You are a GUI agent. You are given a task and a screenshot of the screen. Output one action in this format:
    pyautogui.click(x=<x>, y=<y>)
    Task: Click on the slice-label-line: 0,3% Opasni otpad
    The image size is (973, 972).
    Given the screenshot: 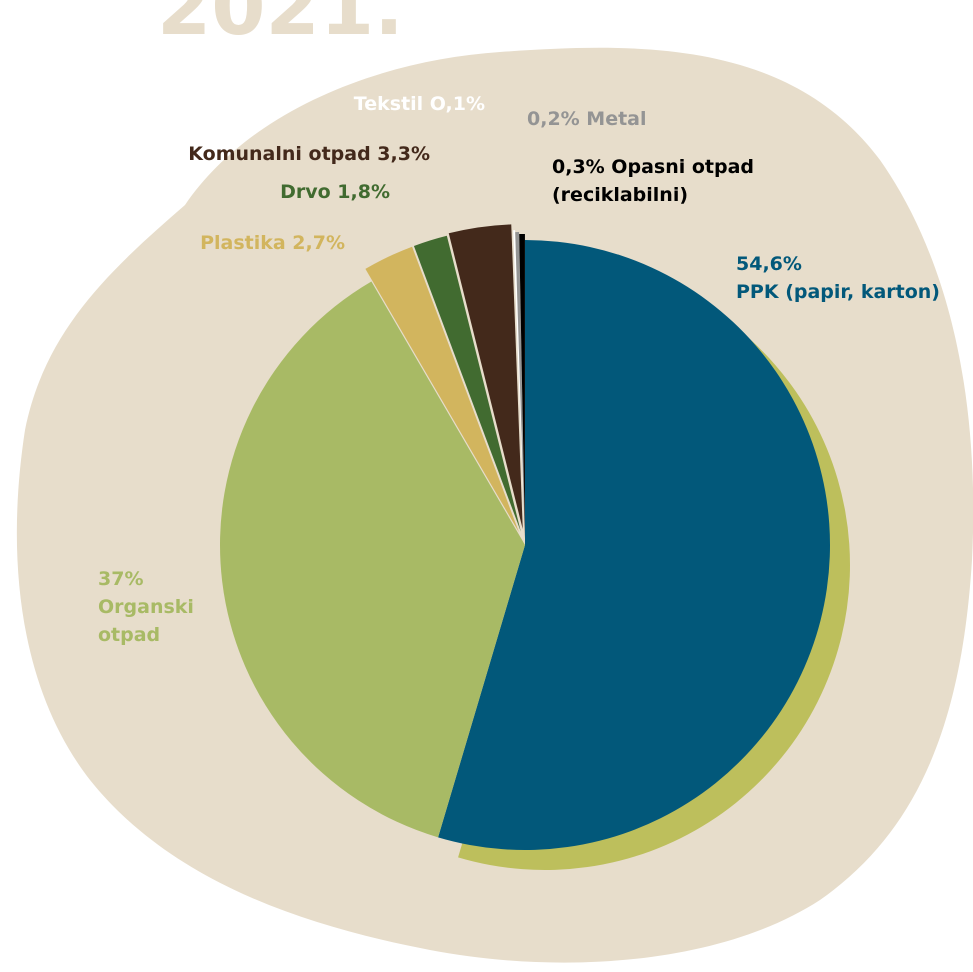 What is the action you would take?
    pyautogui.click(x=653, y=167)
    